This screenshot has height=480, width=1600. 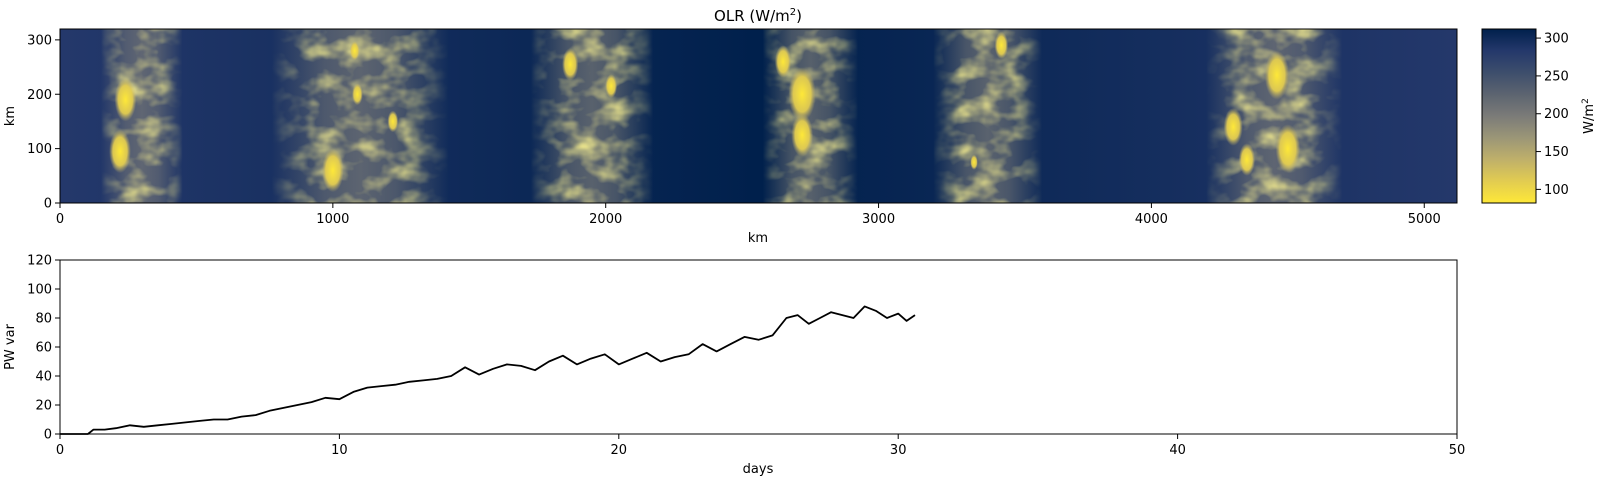 What do you see at coordinates (39, 290) in the screenshot?
I see `line-chart-ytick-label: 100` at bounding box center [39, 290].